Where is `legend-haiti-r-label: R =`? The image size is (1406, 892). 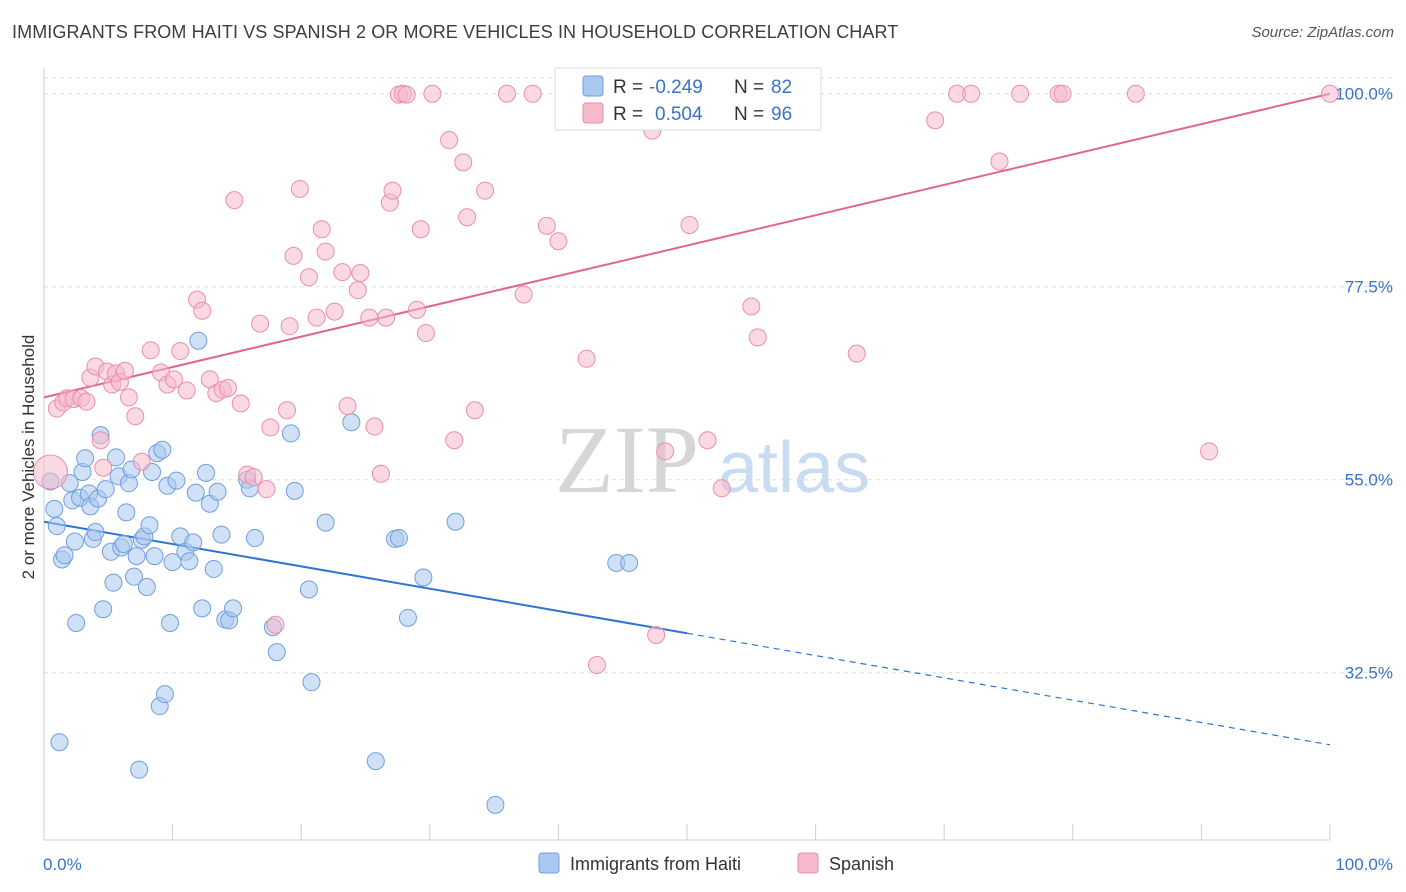 legend-haiti-r-label: R = is located at coordinates (628, 87).